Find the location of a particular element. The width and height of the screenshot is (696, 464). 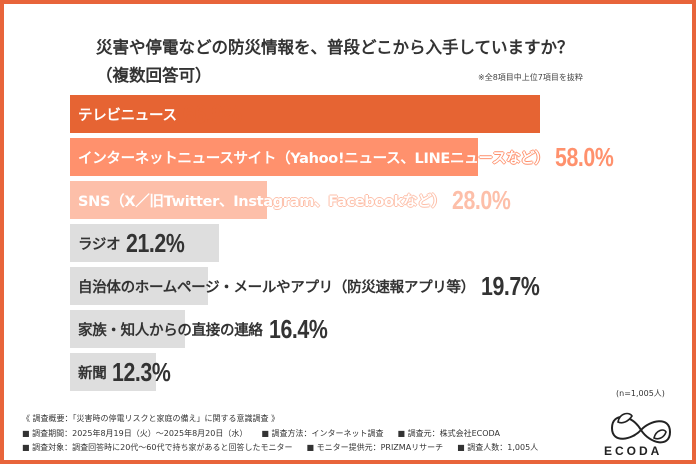

title-line-1: 災害や停電などの防災情報を、普段どこから入手していますか？ is located at coordinates (335, 47).